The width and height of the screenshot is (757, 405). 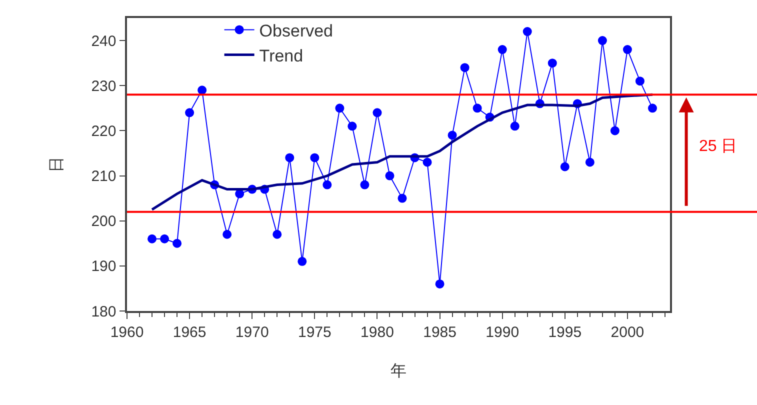 What do you see at coordinates (296, 30) in the screenshot?
I see `legend-label: Observed` at bounding box center [296, 30].